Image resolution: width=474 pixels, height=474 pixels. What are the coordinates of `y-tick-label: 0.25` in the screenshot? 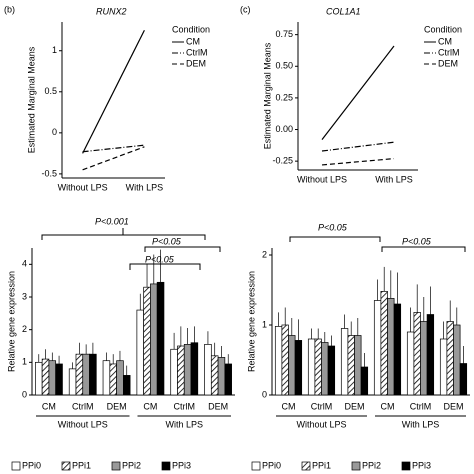 It's located at (284, 97).